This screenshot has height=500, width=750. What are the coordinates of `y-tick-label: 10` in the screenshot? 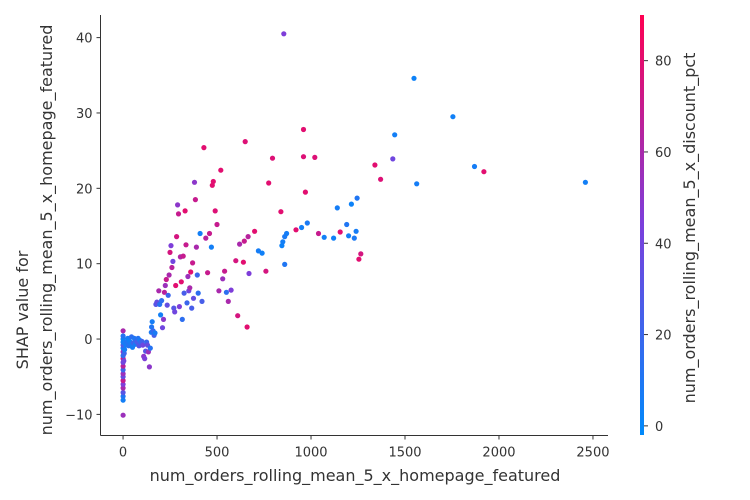 It's located at (84, 265).